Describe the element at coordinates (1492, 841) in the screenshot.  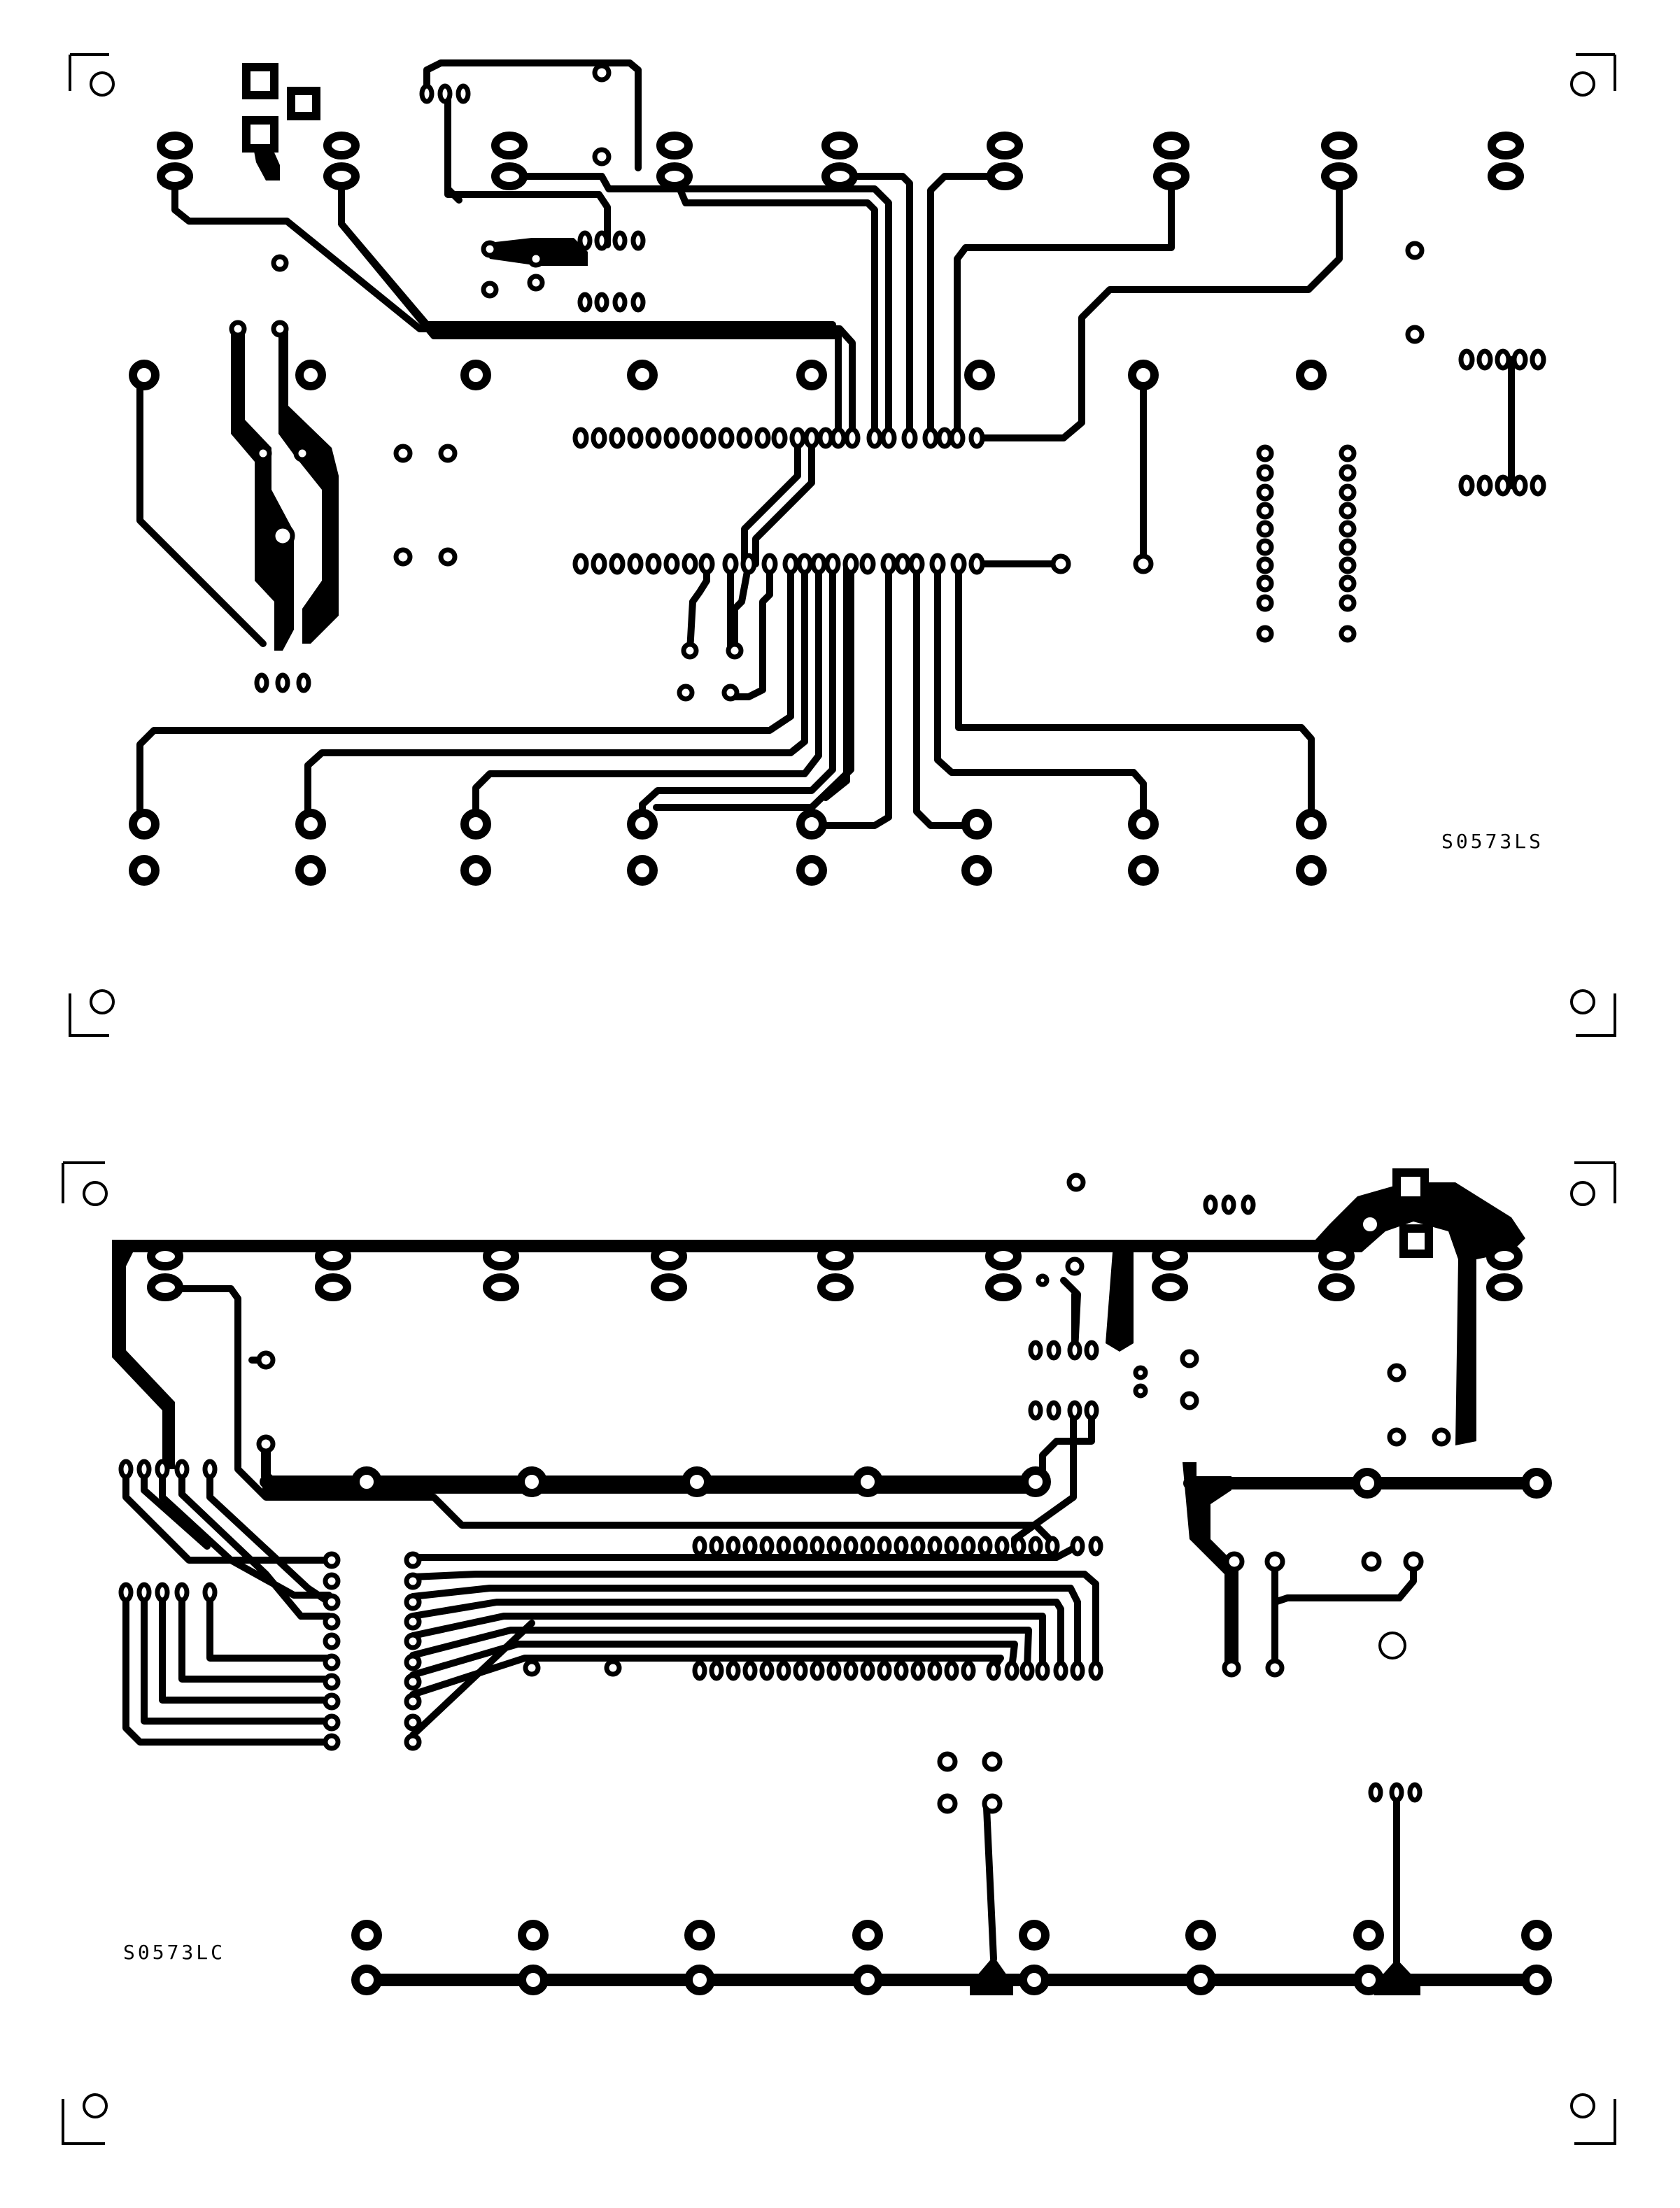
I see `top-layer-label: S0573LS` at that location.